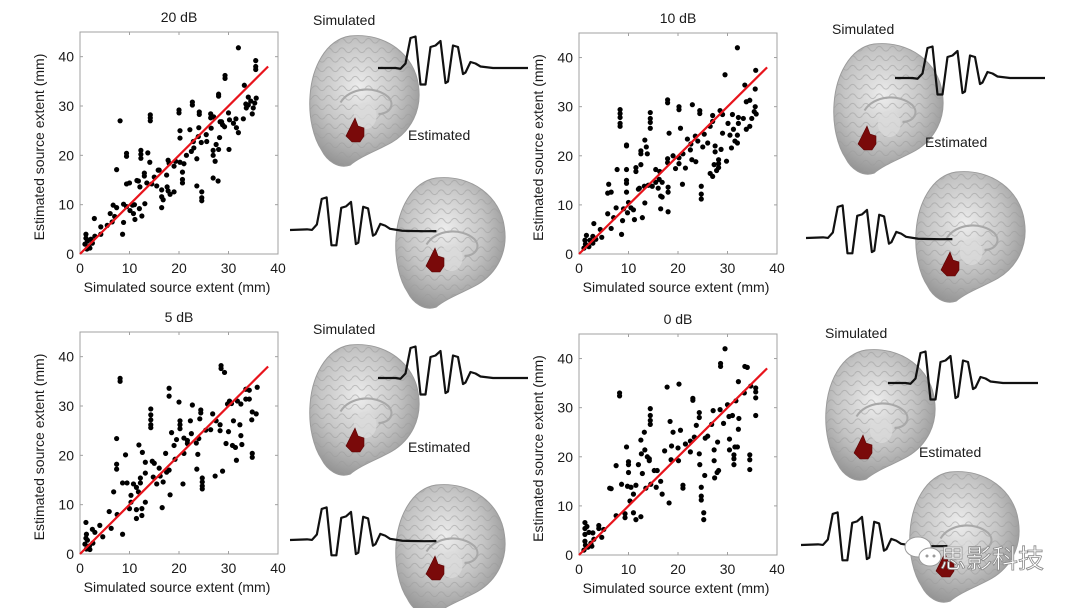 The image size is (1080, 608). I want to click on x-tick-label: 20, so click(179, 268).